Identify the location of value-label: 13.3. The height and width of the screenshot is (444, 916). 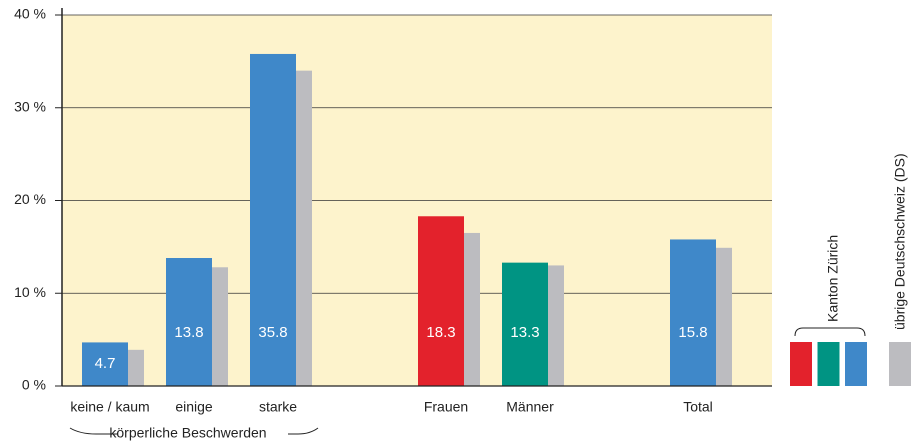
(524, 332).